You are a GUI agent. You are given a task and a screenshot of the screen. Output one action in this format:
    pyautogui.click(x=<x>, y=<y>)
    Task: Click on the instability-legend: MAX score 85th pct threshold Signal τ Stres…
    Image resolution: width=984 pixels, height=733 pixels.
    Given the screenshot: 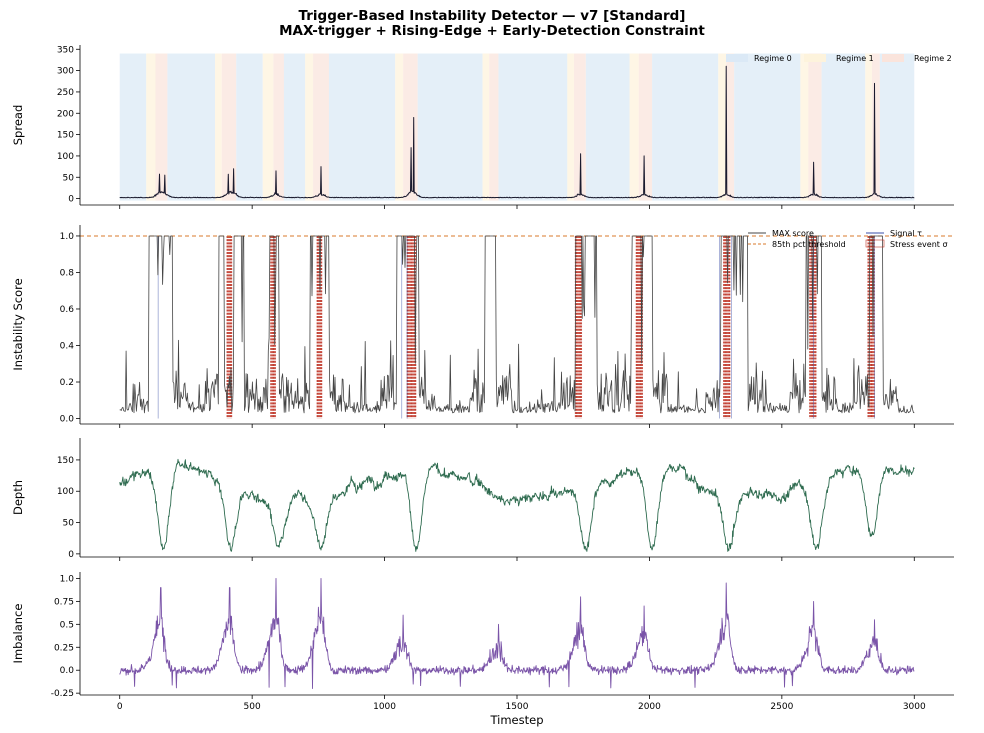 What is the action you would take?
    pyautogui.click(x=848, y=239)
    